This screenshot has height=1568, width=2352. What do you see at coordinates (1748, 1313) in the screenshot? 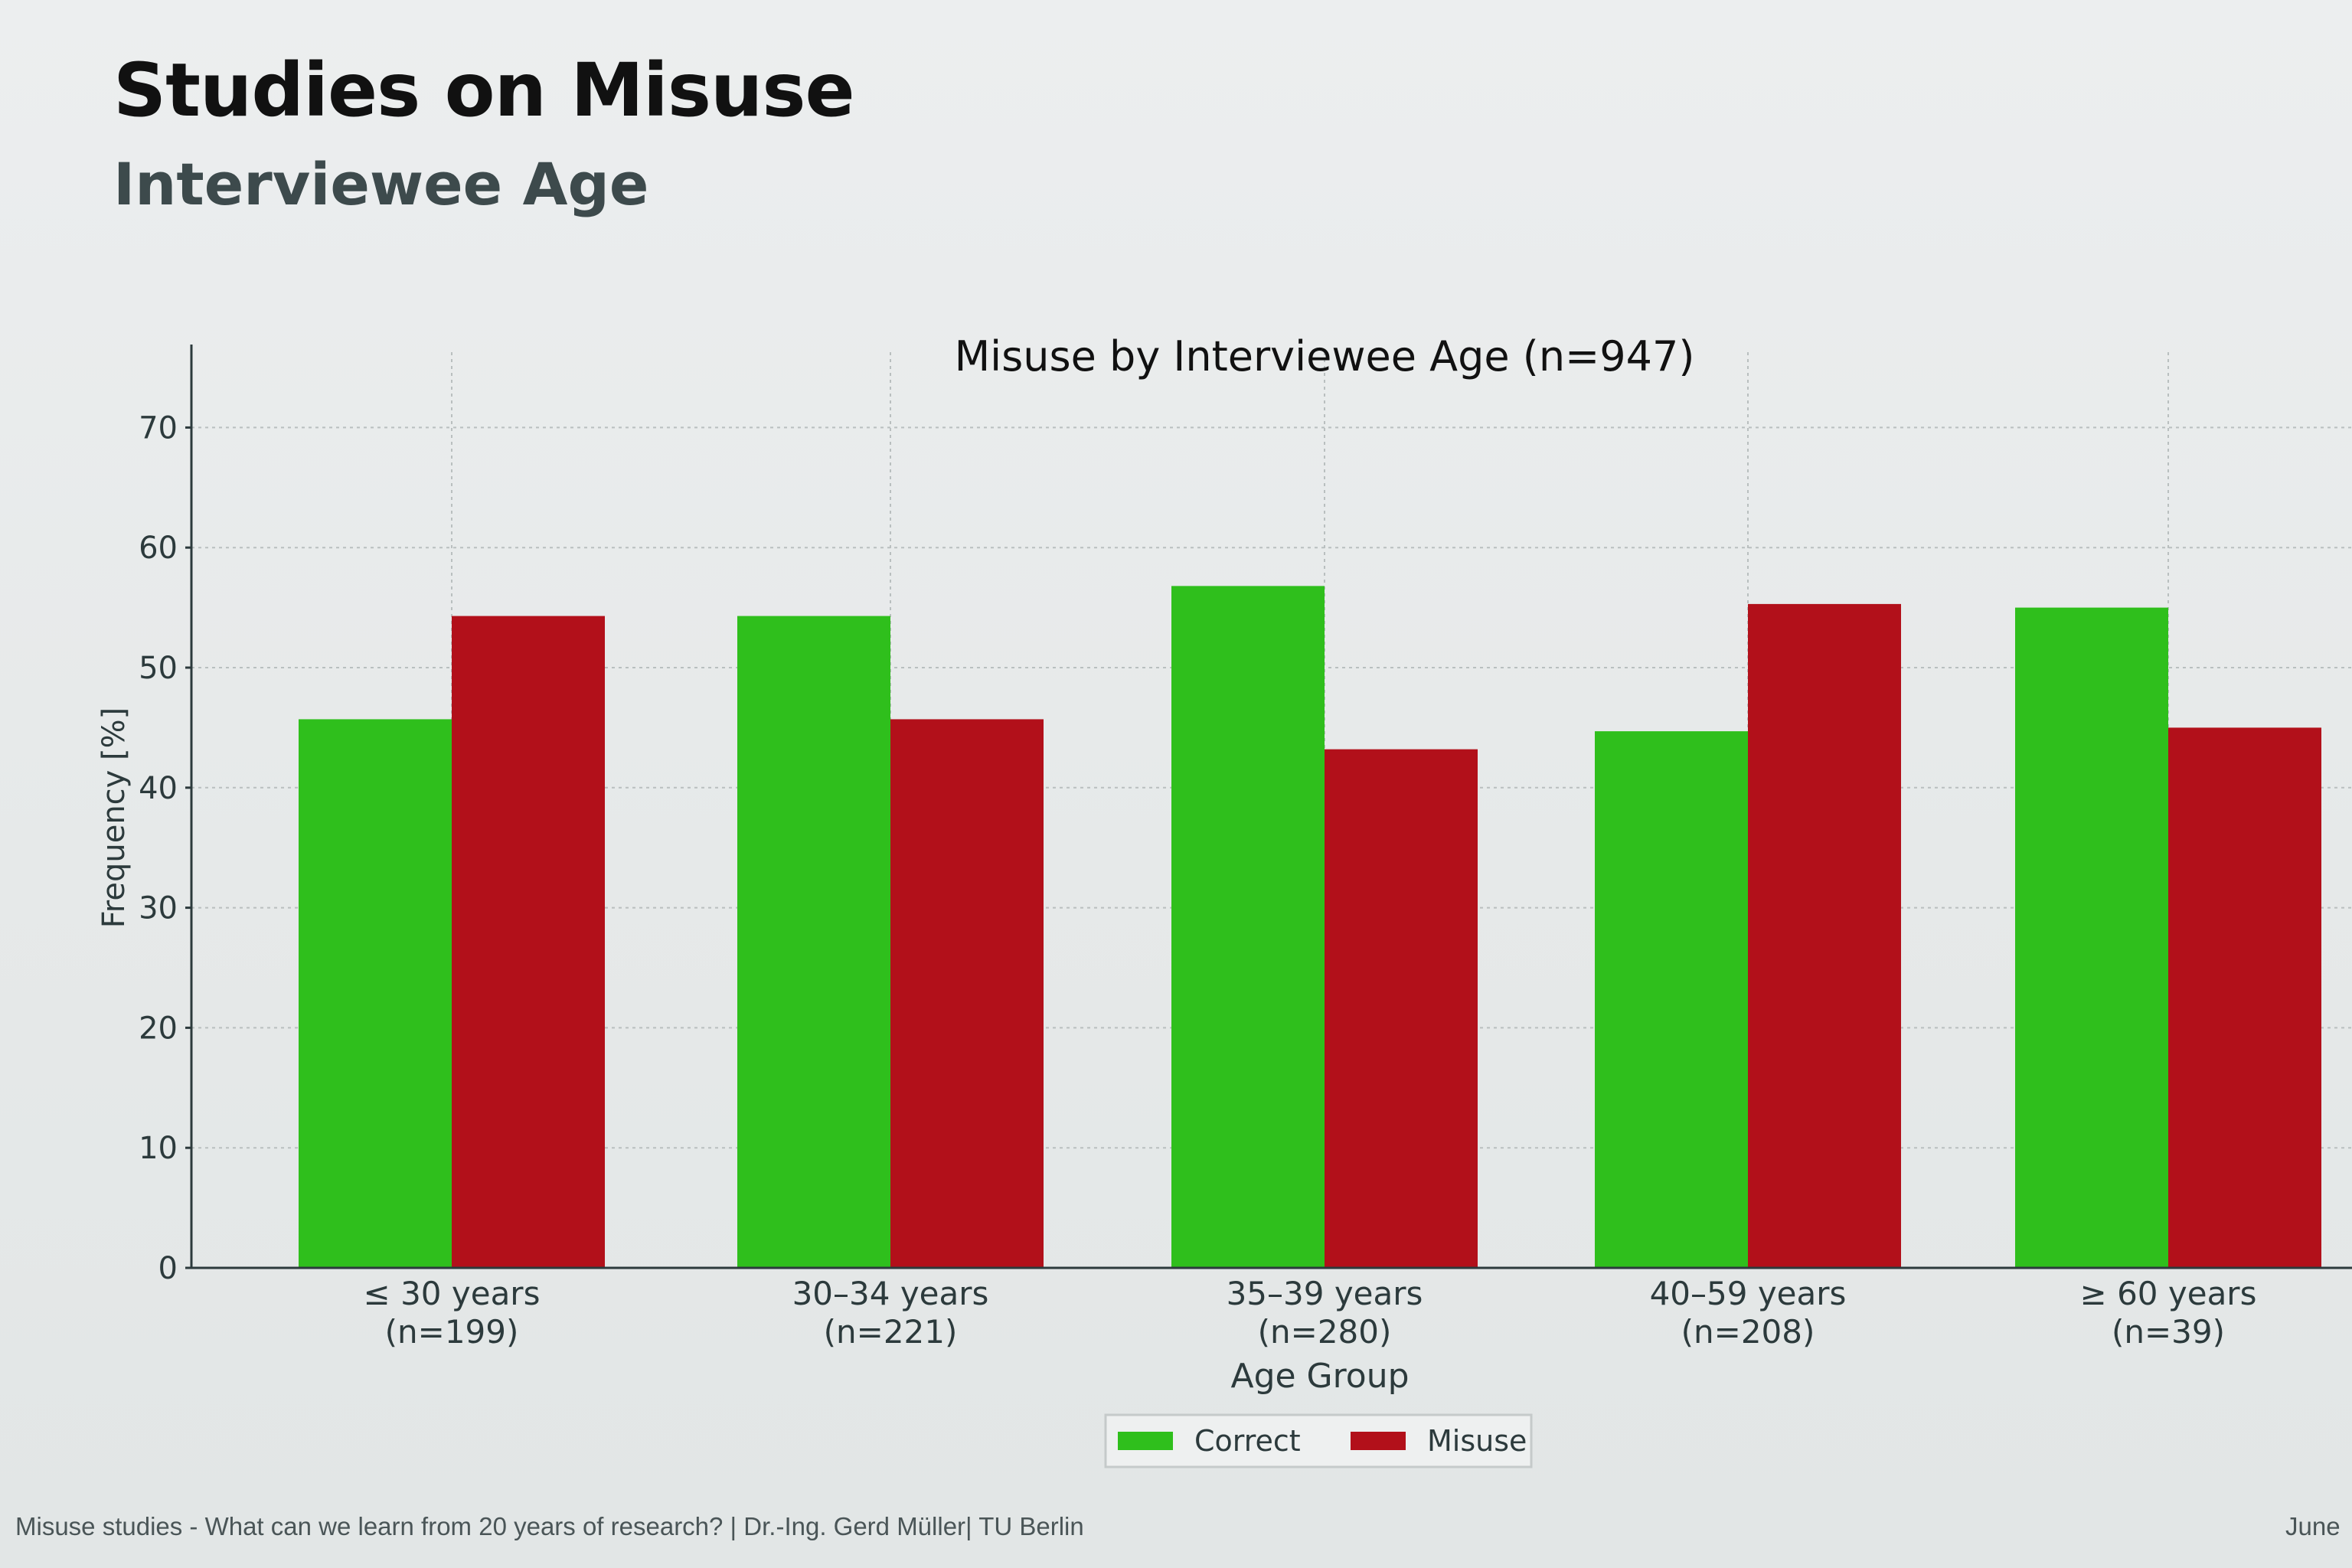
I see `x-tick-label: 40–59 years (n=208)` at bounding box center [1748, 1313].